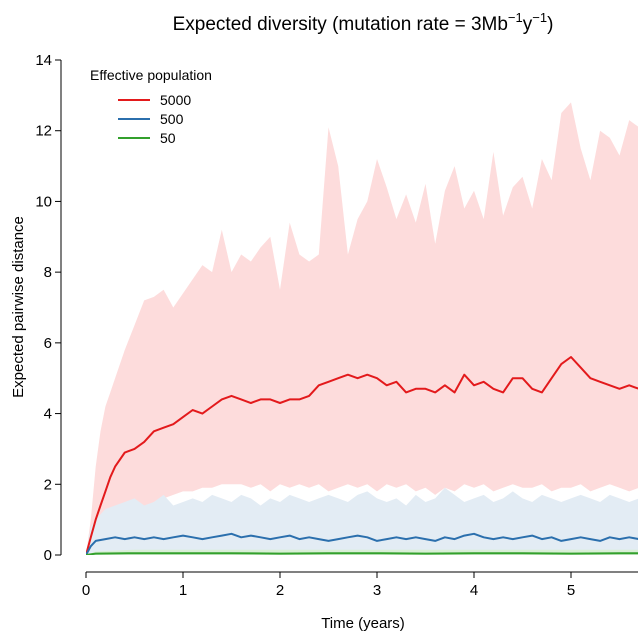  Describe the element at coordinates (43, 60) in the screenshot. I see `y-tick-label: 14` at that location.